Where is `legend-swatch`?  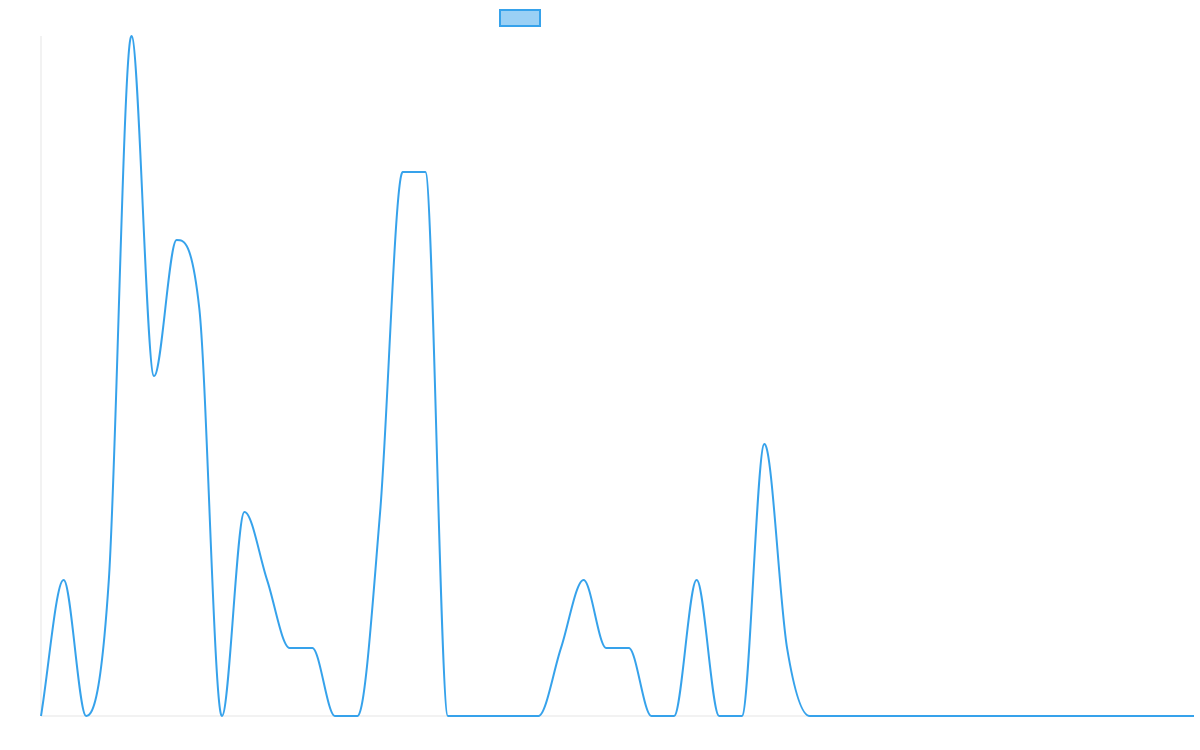 legend-swatch is located at coordinates (520, 18).